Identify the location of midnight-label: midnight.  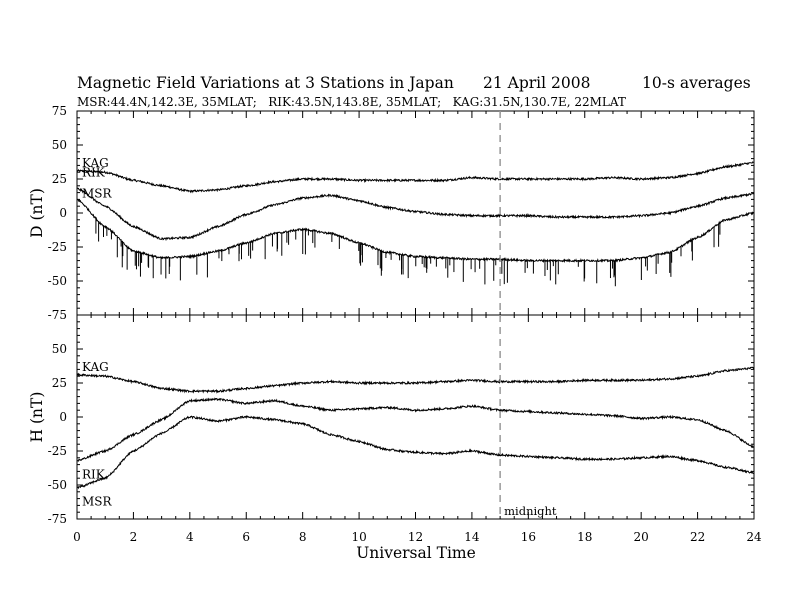
(530, 511).